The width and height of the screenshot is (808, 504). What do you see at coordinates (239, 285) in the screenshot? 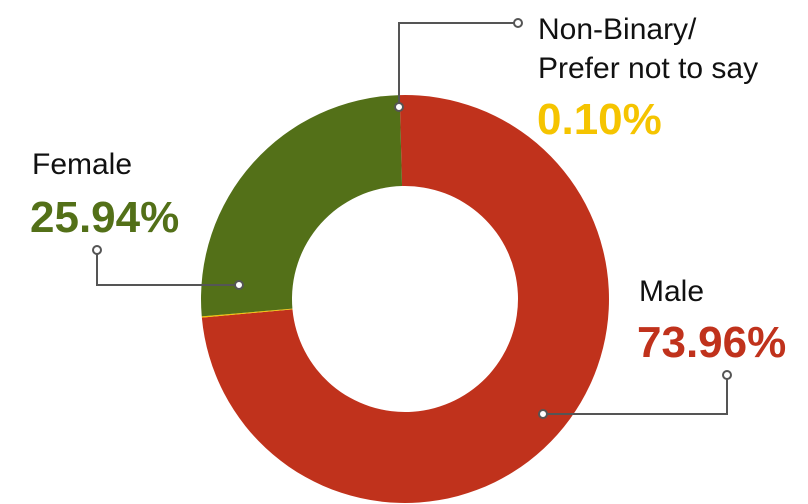
I see `leader-dot-female-slice` at bounding box center [239, 285].